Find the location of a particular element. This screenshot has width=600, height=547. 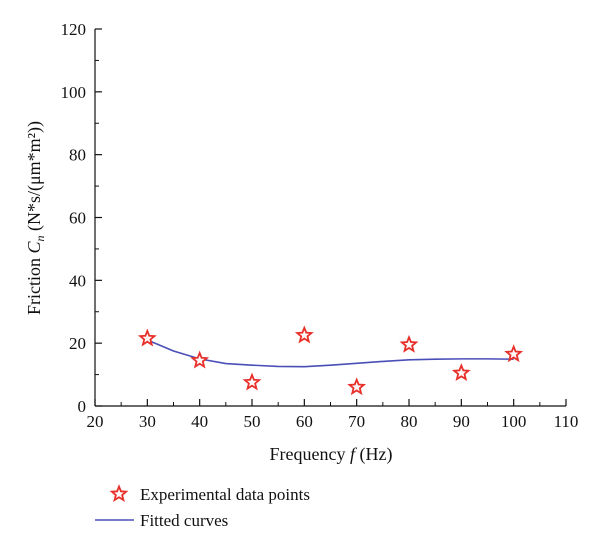

x-tick-label: 20 is located at coordinates (95, 421).